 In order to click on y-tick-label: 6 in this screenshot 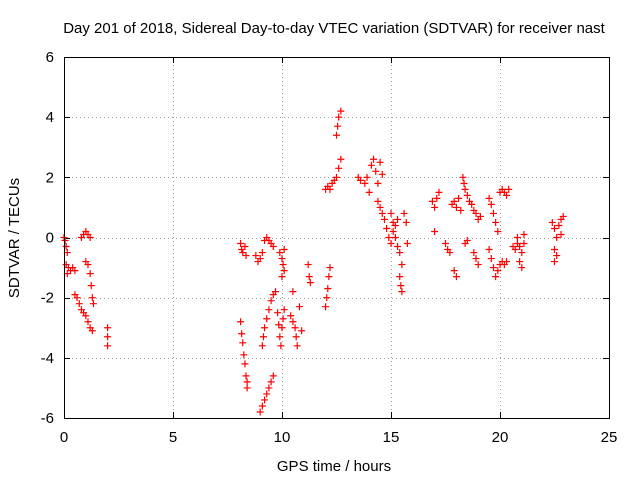, I will do `click(50, 57)`.